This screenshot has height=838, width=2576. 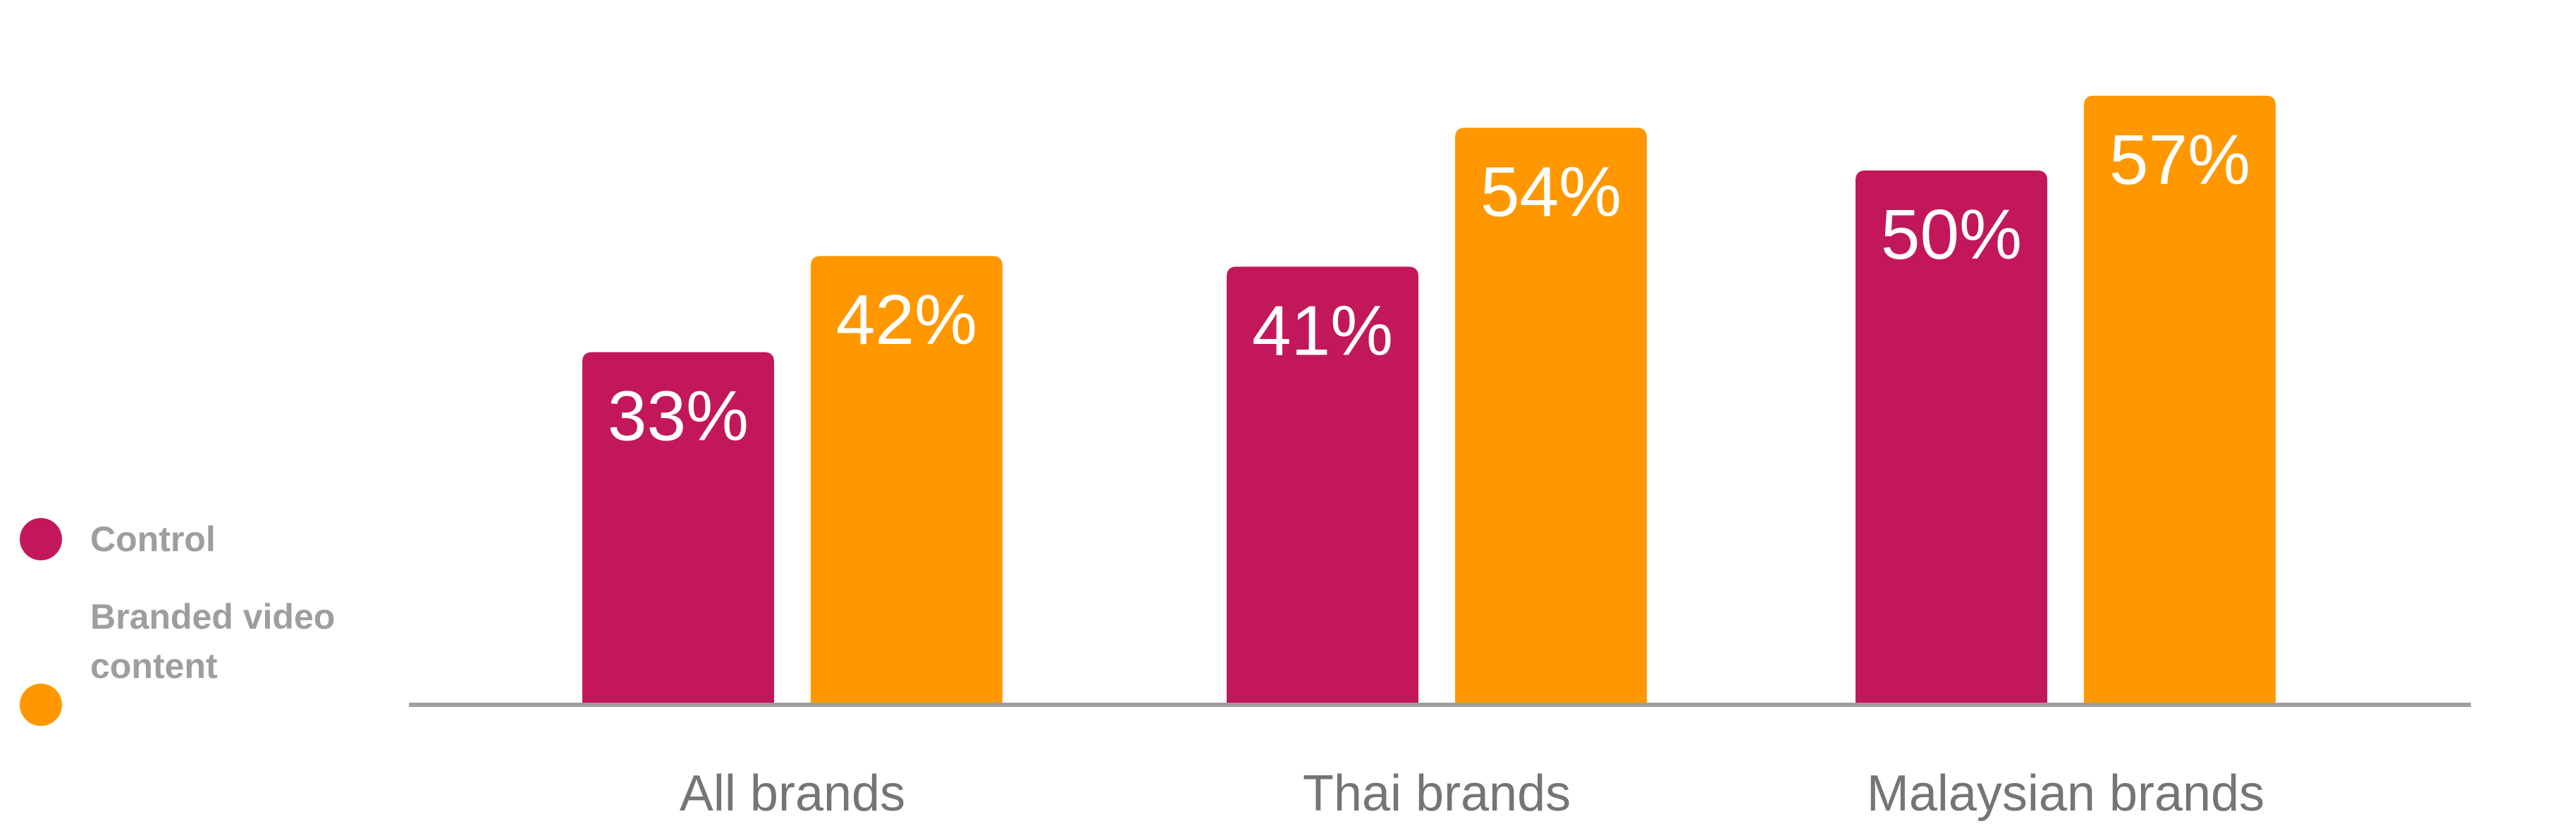 I want to click on bar-control-thai-brands, so click(x=1322, y=486).